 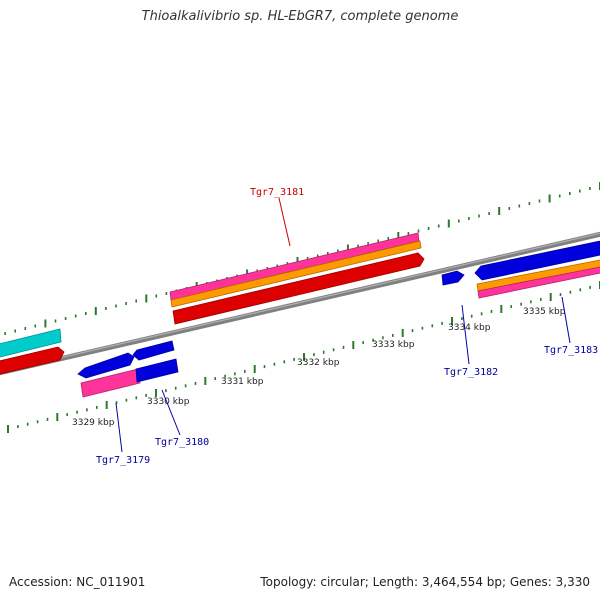 I want to click on tick-label-3334: 3334 kbp, so click(x=469, y=328).